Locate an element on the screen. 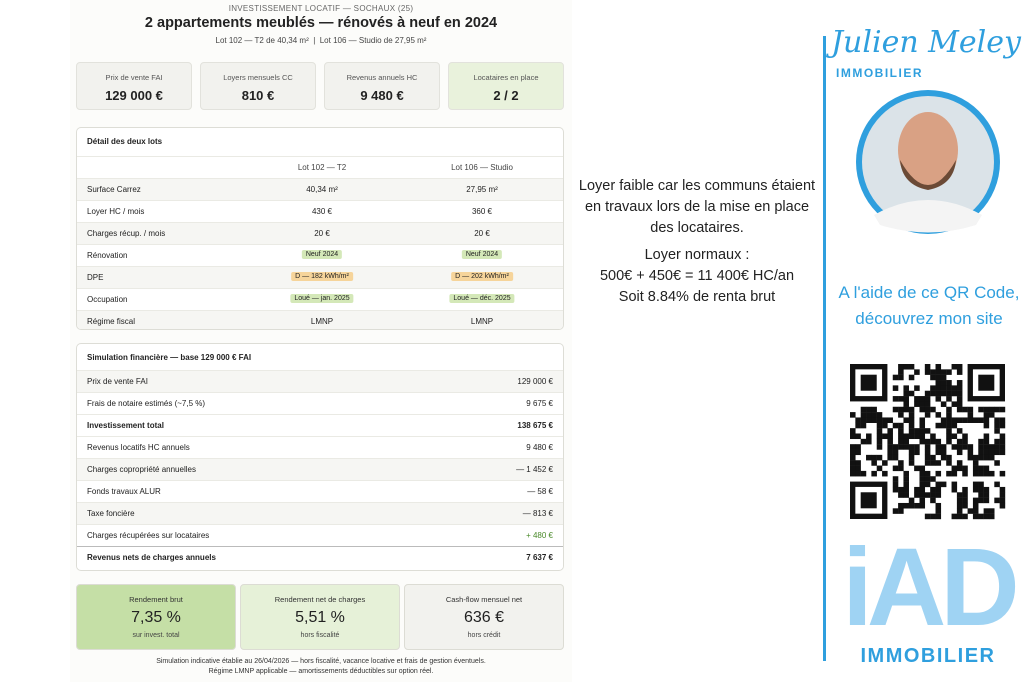  divider is located at coordinates (824, 348).